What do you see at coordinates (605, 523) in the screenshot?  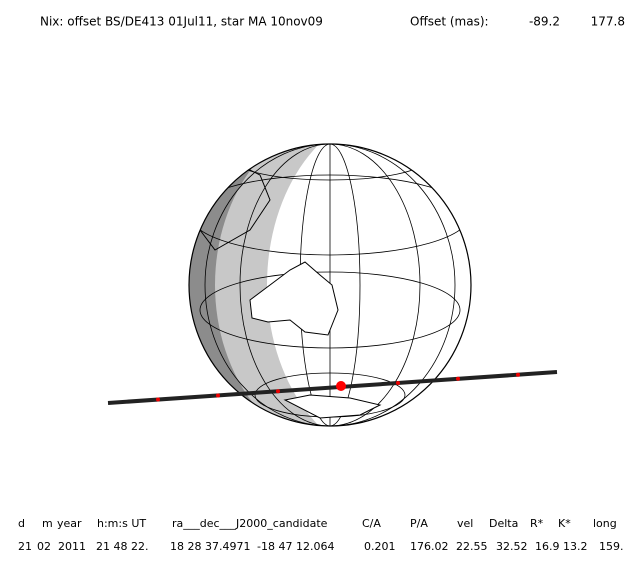 I see `column-header: long` at bounding box center [605, 523].